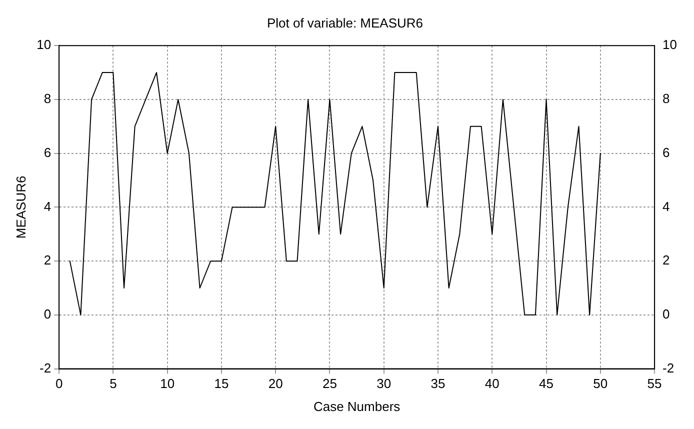  I want to click on y2-tick-label: 0, so click(666, 314).